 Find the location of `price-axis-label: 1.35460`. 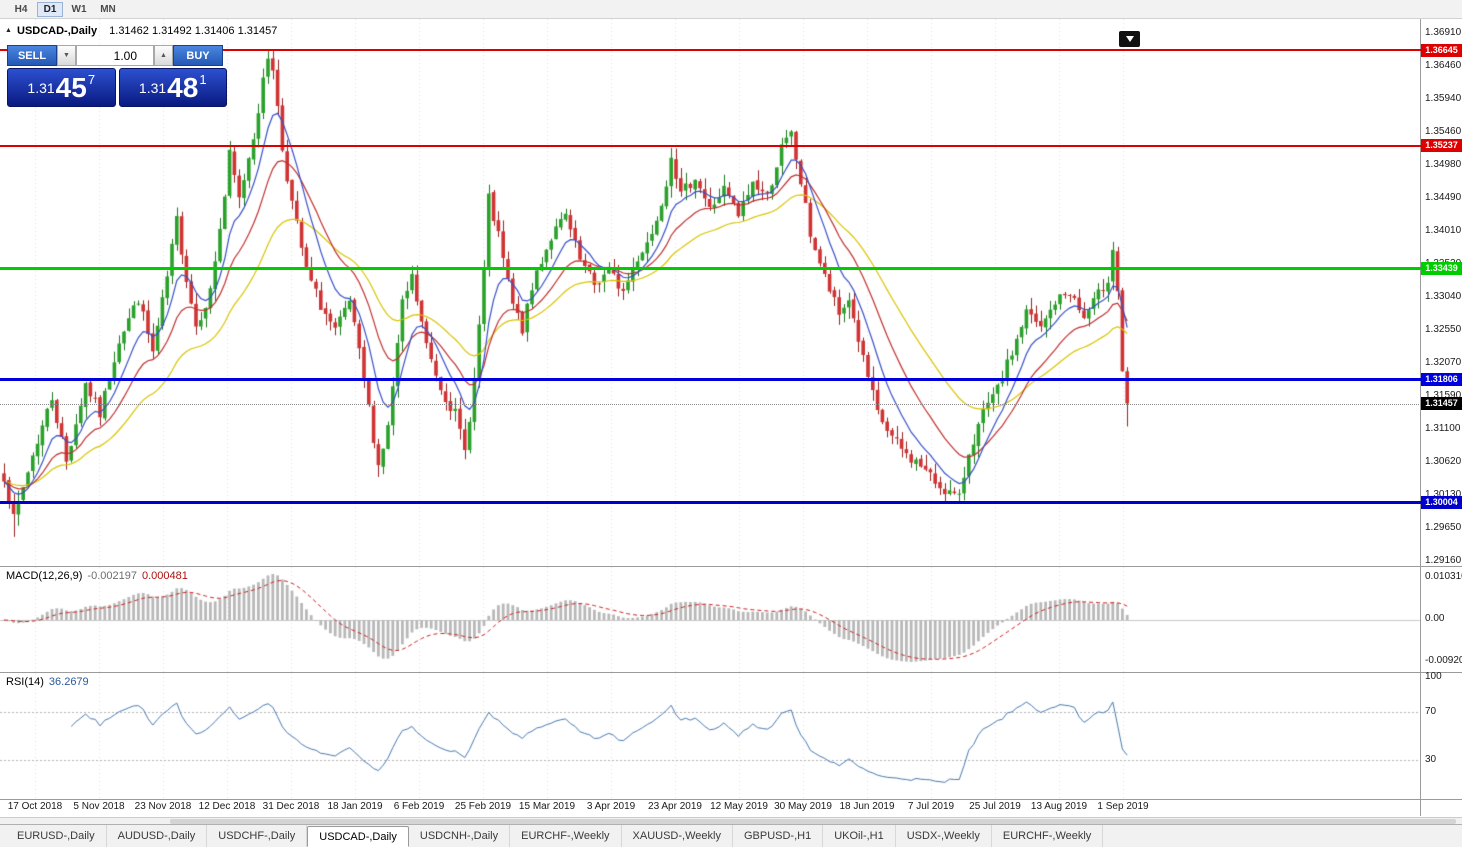

price-axis-label: 1.35460 is located at coordinates (1443, 131).